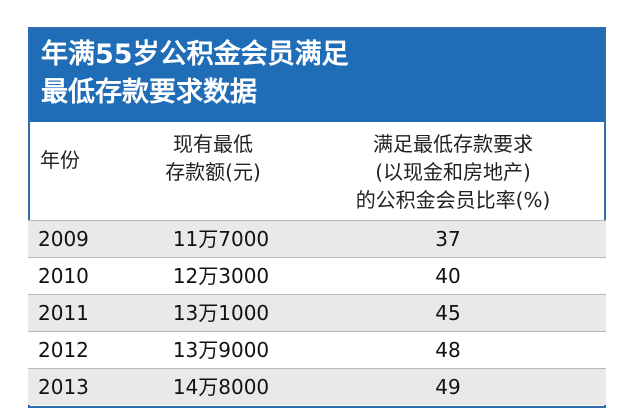 The width and height of the screenshot is (626, 413). What do you see at coordinates (213, 144) in the screenshot?
I see `header-amount-line-1: 现有最低` at bounding box center [213, 144].